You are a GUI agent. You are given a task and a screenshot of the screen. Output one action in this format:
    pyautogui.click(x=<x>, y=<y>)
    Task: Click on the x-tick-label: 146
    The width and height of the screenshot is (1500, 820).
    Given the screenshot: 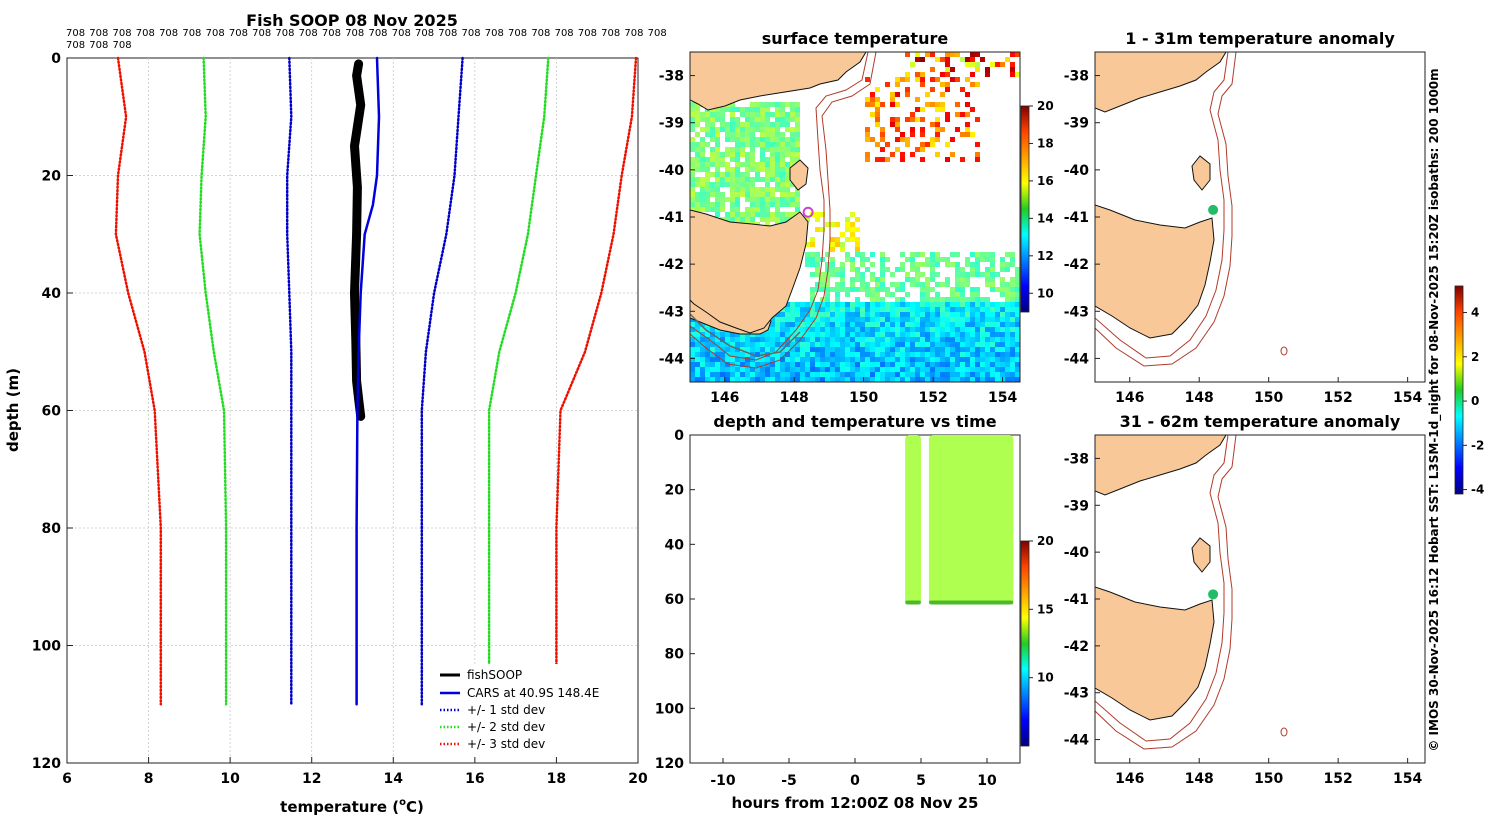 What is the action you would take?
    pyautogui.click(x=724, y=398)
    